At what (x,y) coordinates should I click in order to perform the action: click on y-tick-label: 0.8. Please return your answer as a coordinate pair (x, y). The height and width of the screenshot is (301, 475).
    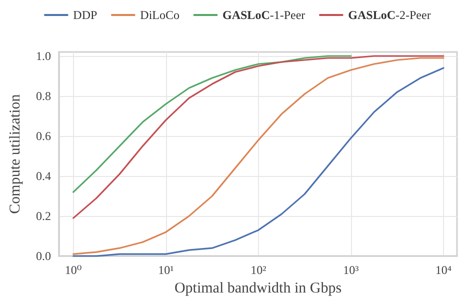
    Looking at the image, I should click on (43, 96).